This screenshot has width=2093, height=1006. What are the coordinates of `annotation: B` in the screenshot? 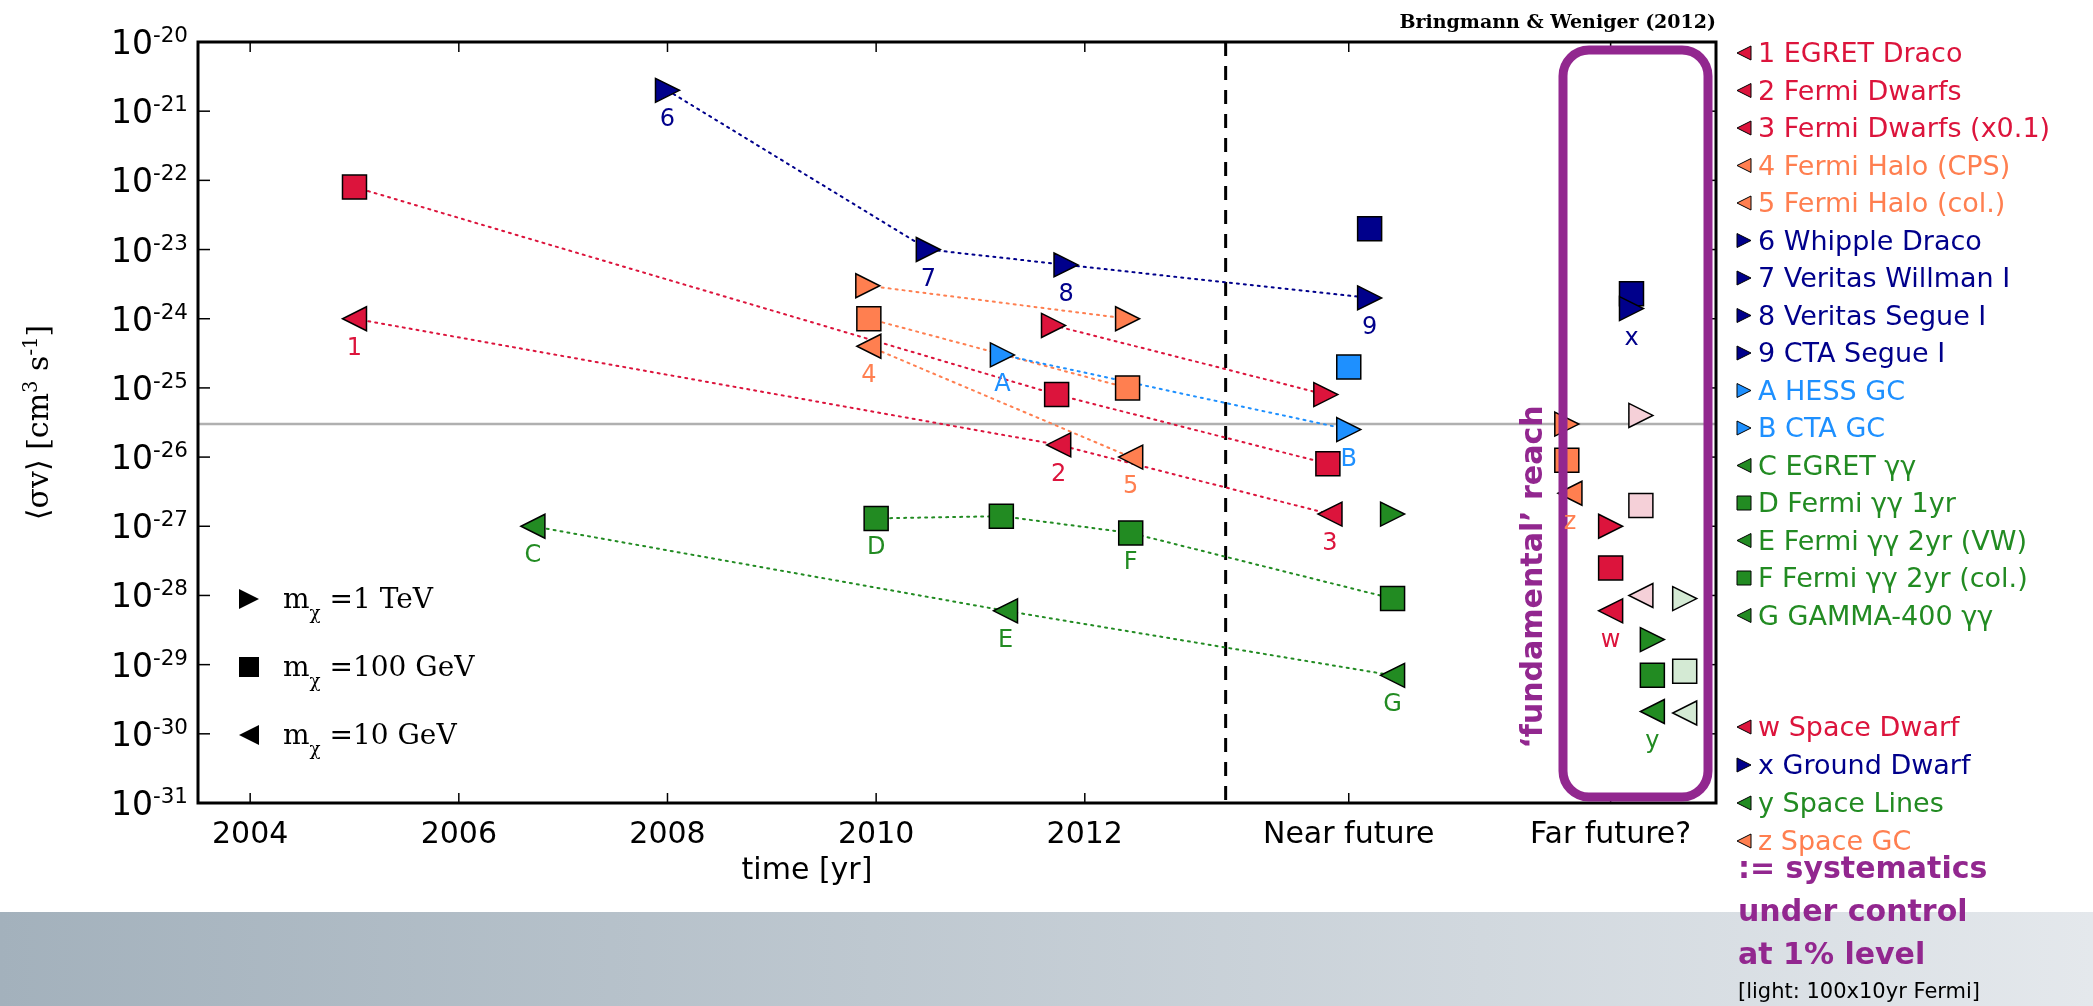 It's located at (1348, 457).